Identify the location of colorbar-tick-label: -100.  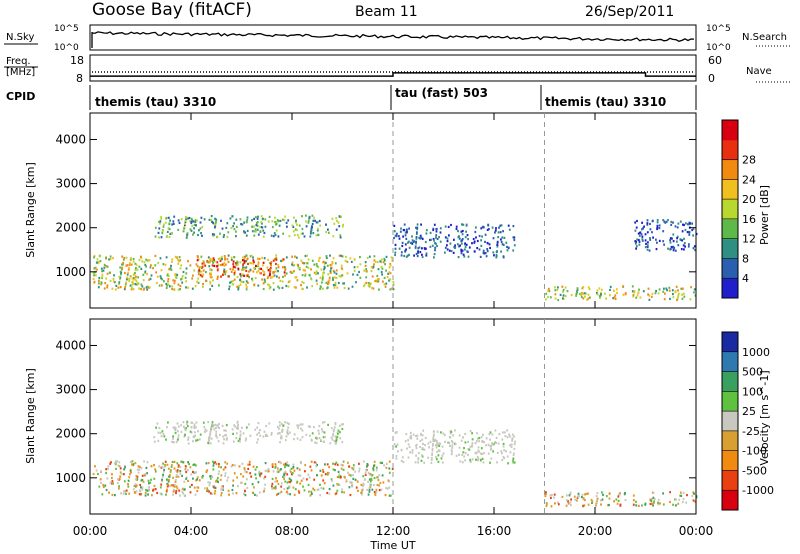
(754, 451).